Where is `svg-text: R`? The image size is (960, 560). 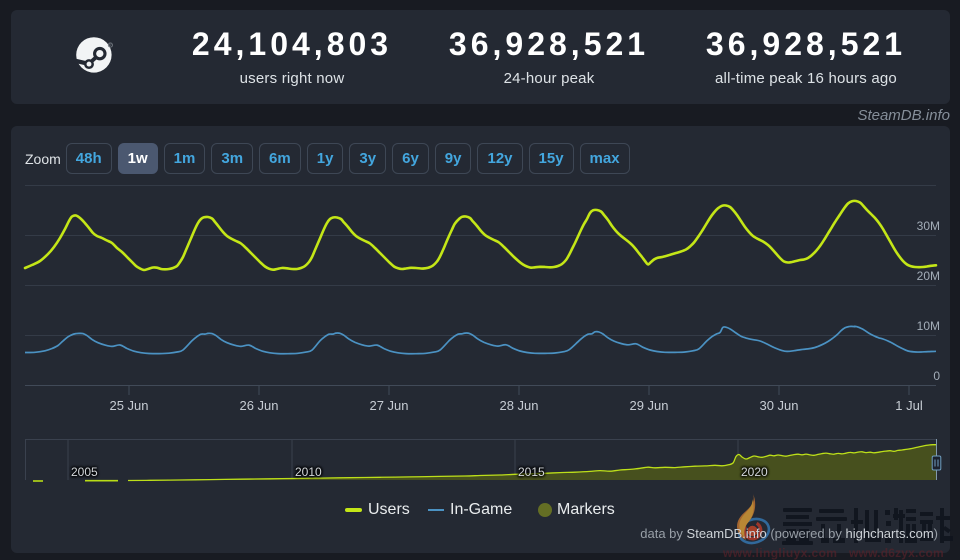
svg-text: R is located at coordinates (110, 46).